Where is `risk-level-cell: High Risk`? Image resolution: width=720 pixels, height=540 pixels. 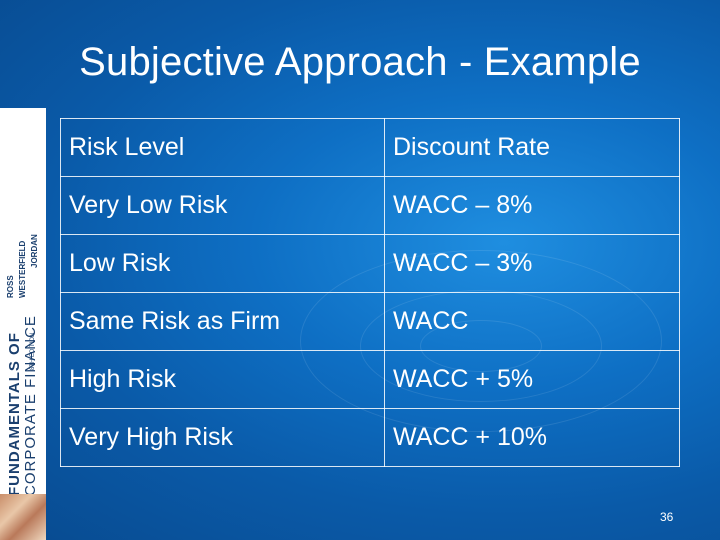 risk-level-cell: High Risk is located at coordinates (222, 379).